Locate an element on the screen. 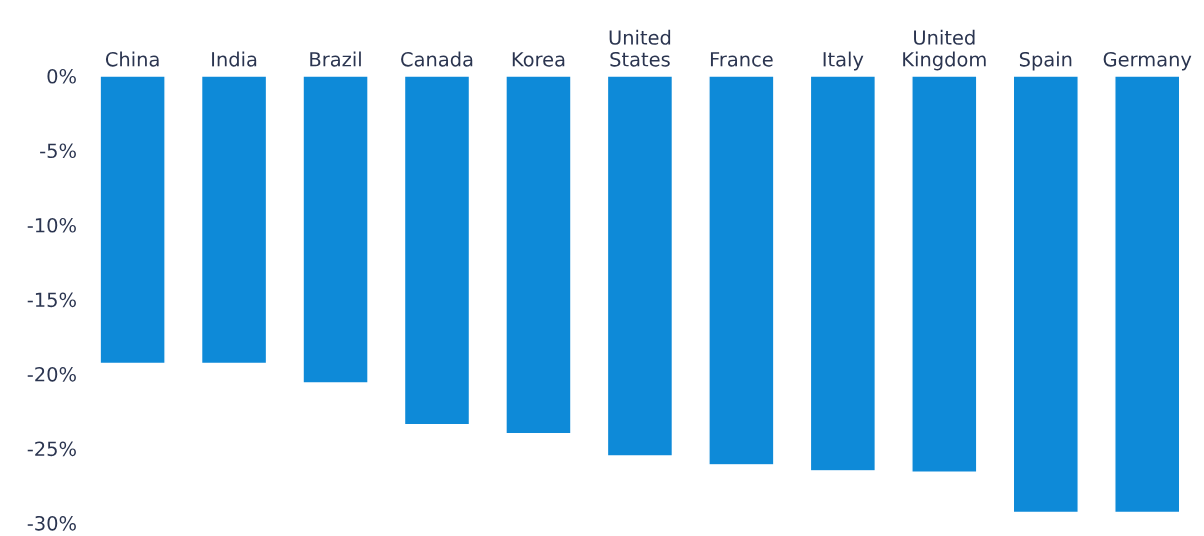 Image resolution: width=1204 pixels, height=536 pixels. x-tick-label: Brazil is located at coordinates (335, 59).